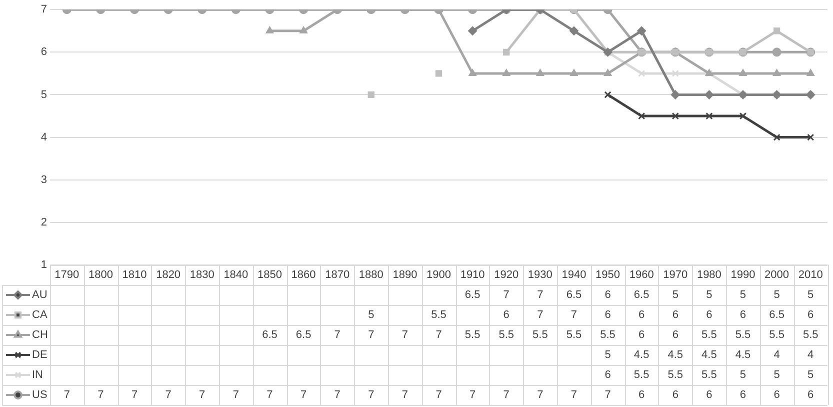  What do you see at coordinates (67, 275) in the screenshot?
I see `x-tick-label: 1790` at bounding box center [67, 275].